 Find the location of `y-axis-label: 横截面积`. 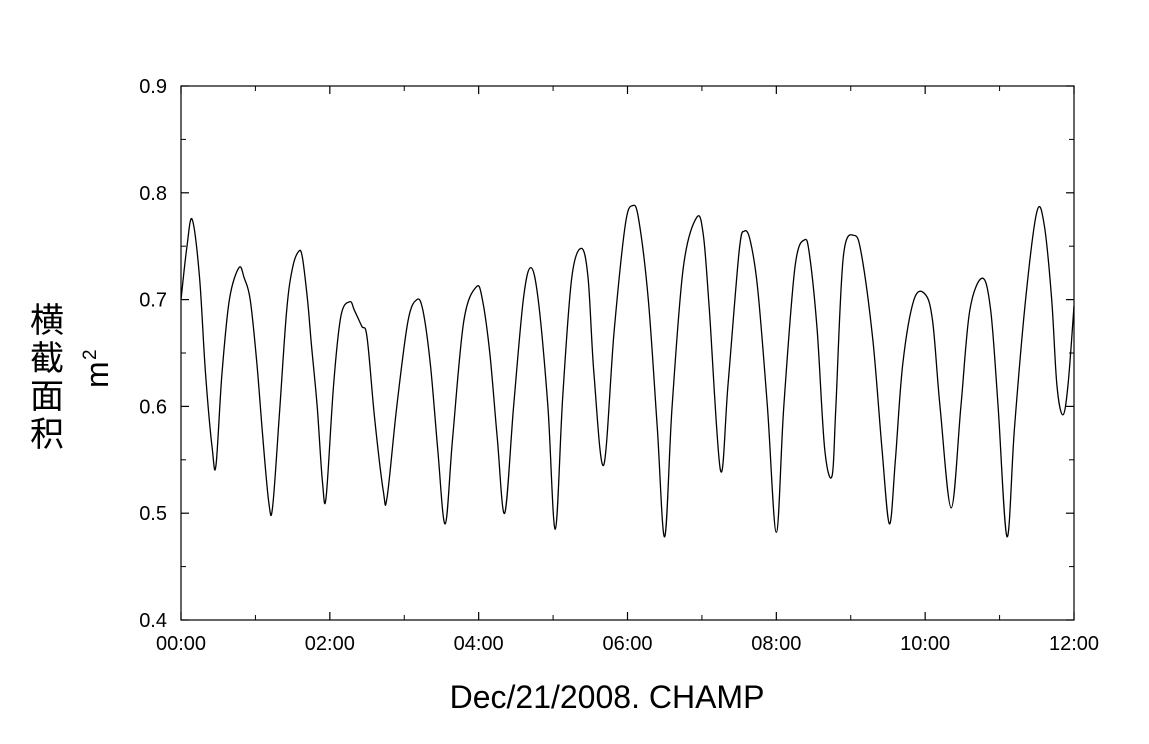

y-axis-label: 横截面积 is located at coordinates (47, 378).